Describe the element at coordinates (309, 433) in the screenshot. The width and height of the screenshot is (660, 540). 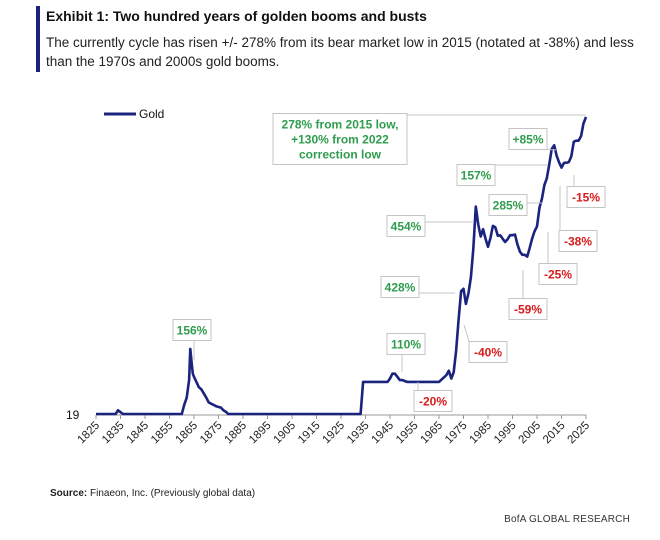
I see `x-tick-label: 1915` at that location.